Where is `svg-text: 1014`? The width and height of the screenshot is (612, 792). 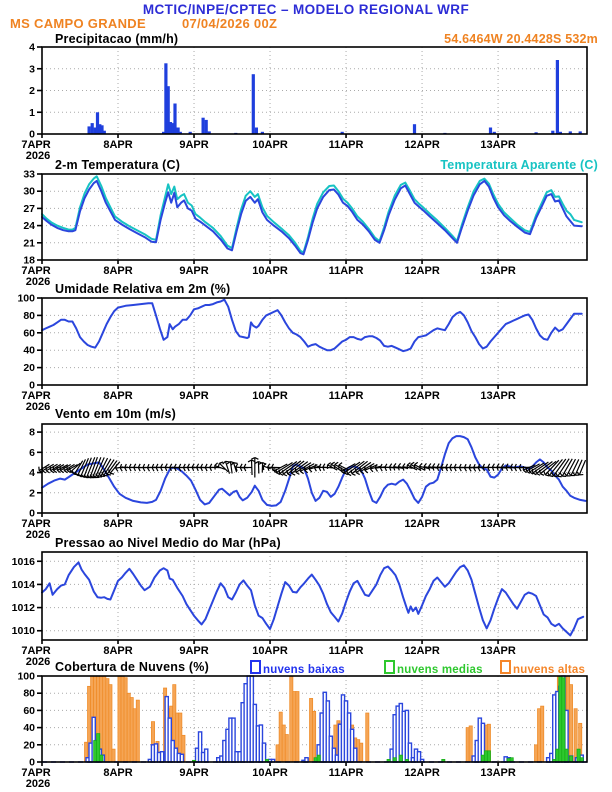
svg-text: 1014 is located at coordinates (24, 585).